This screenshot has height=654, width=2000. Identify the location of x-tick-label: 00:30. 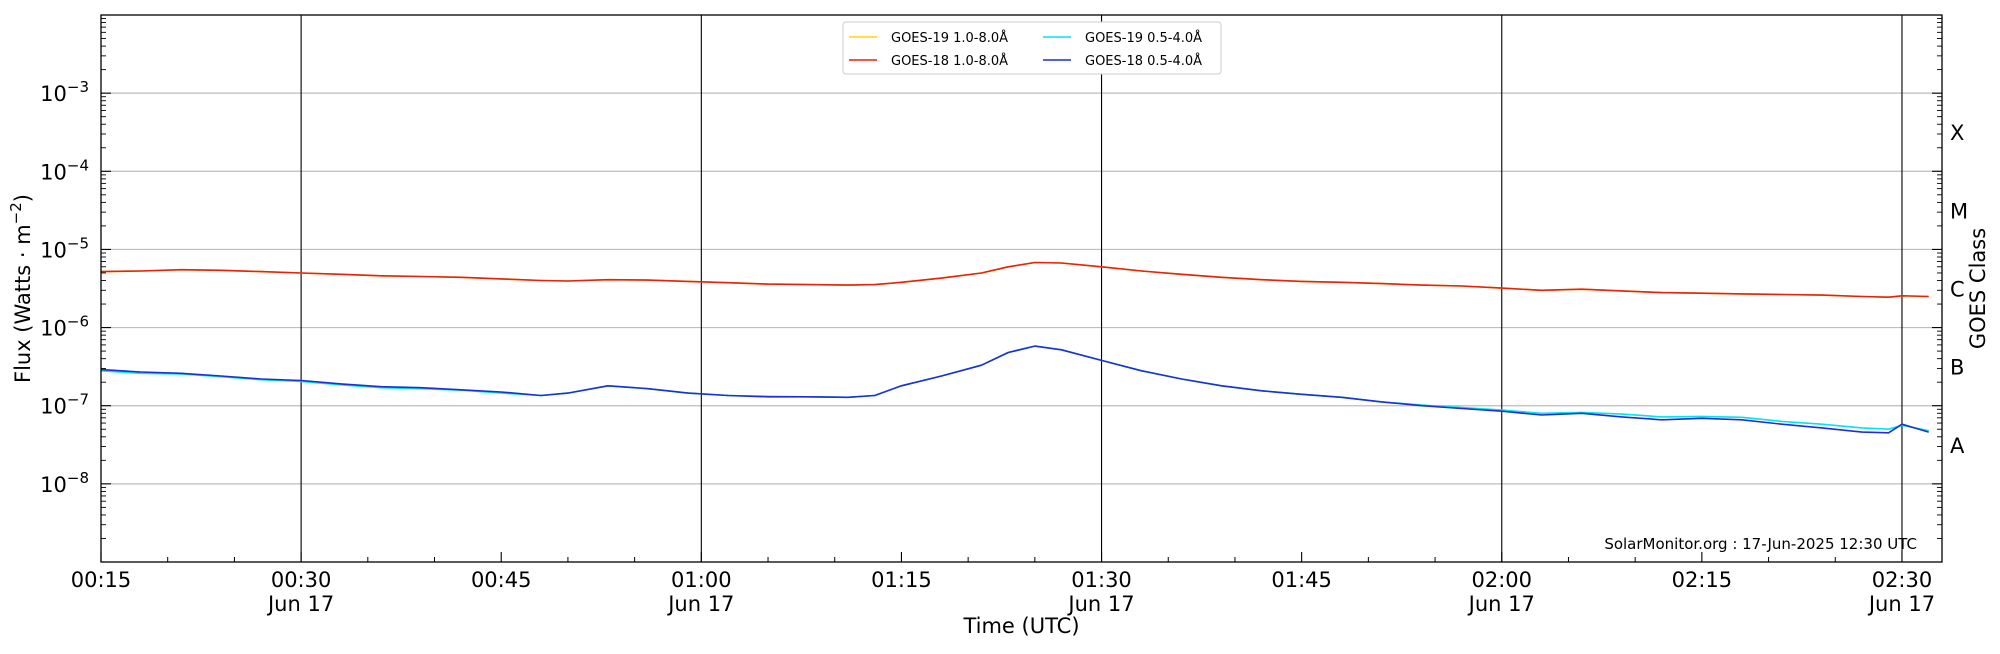
(301, 580).